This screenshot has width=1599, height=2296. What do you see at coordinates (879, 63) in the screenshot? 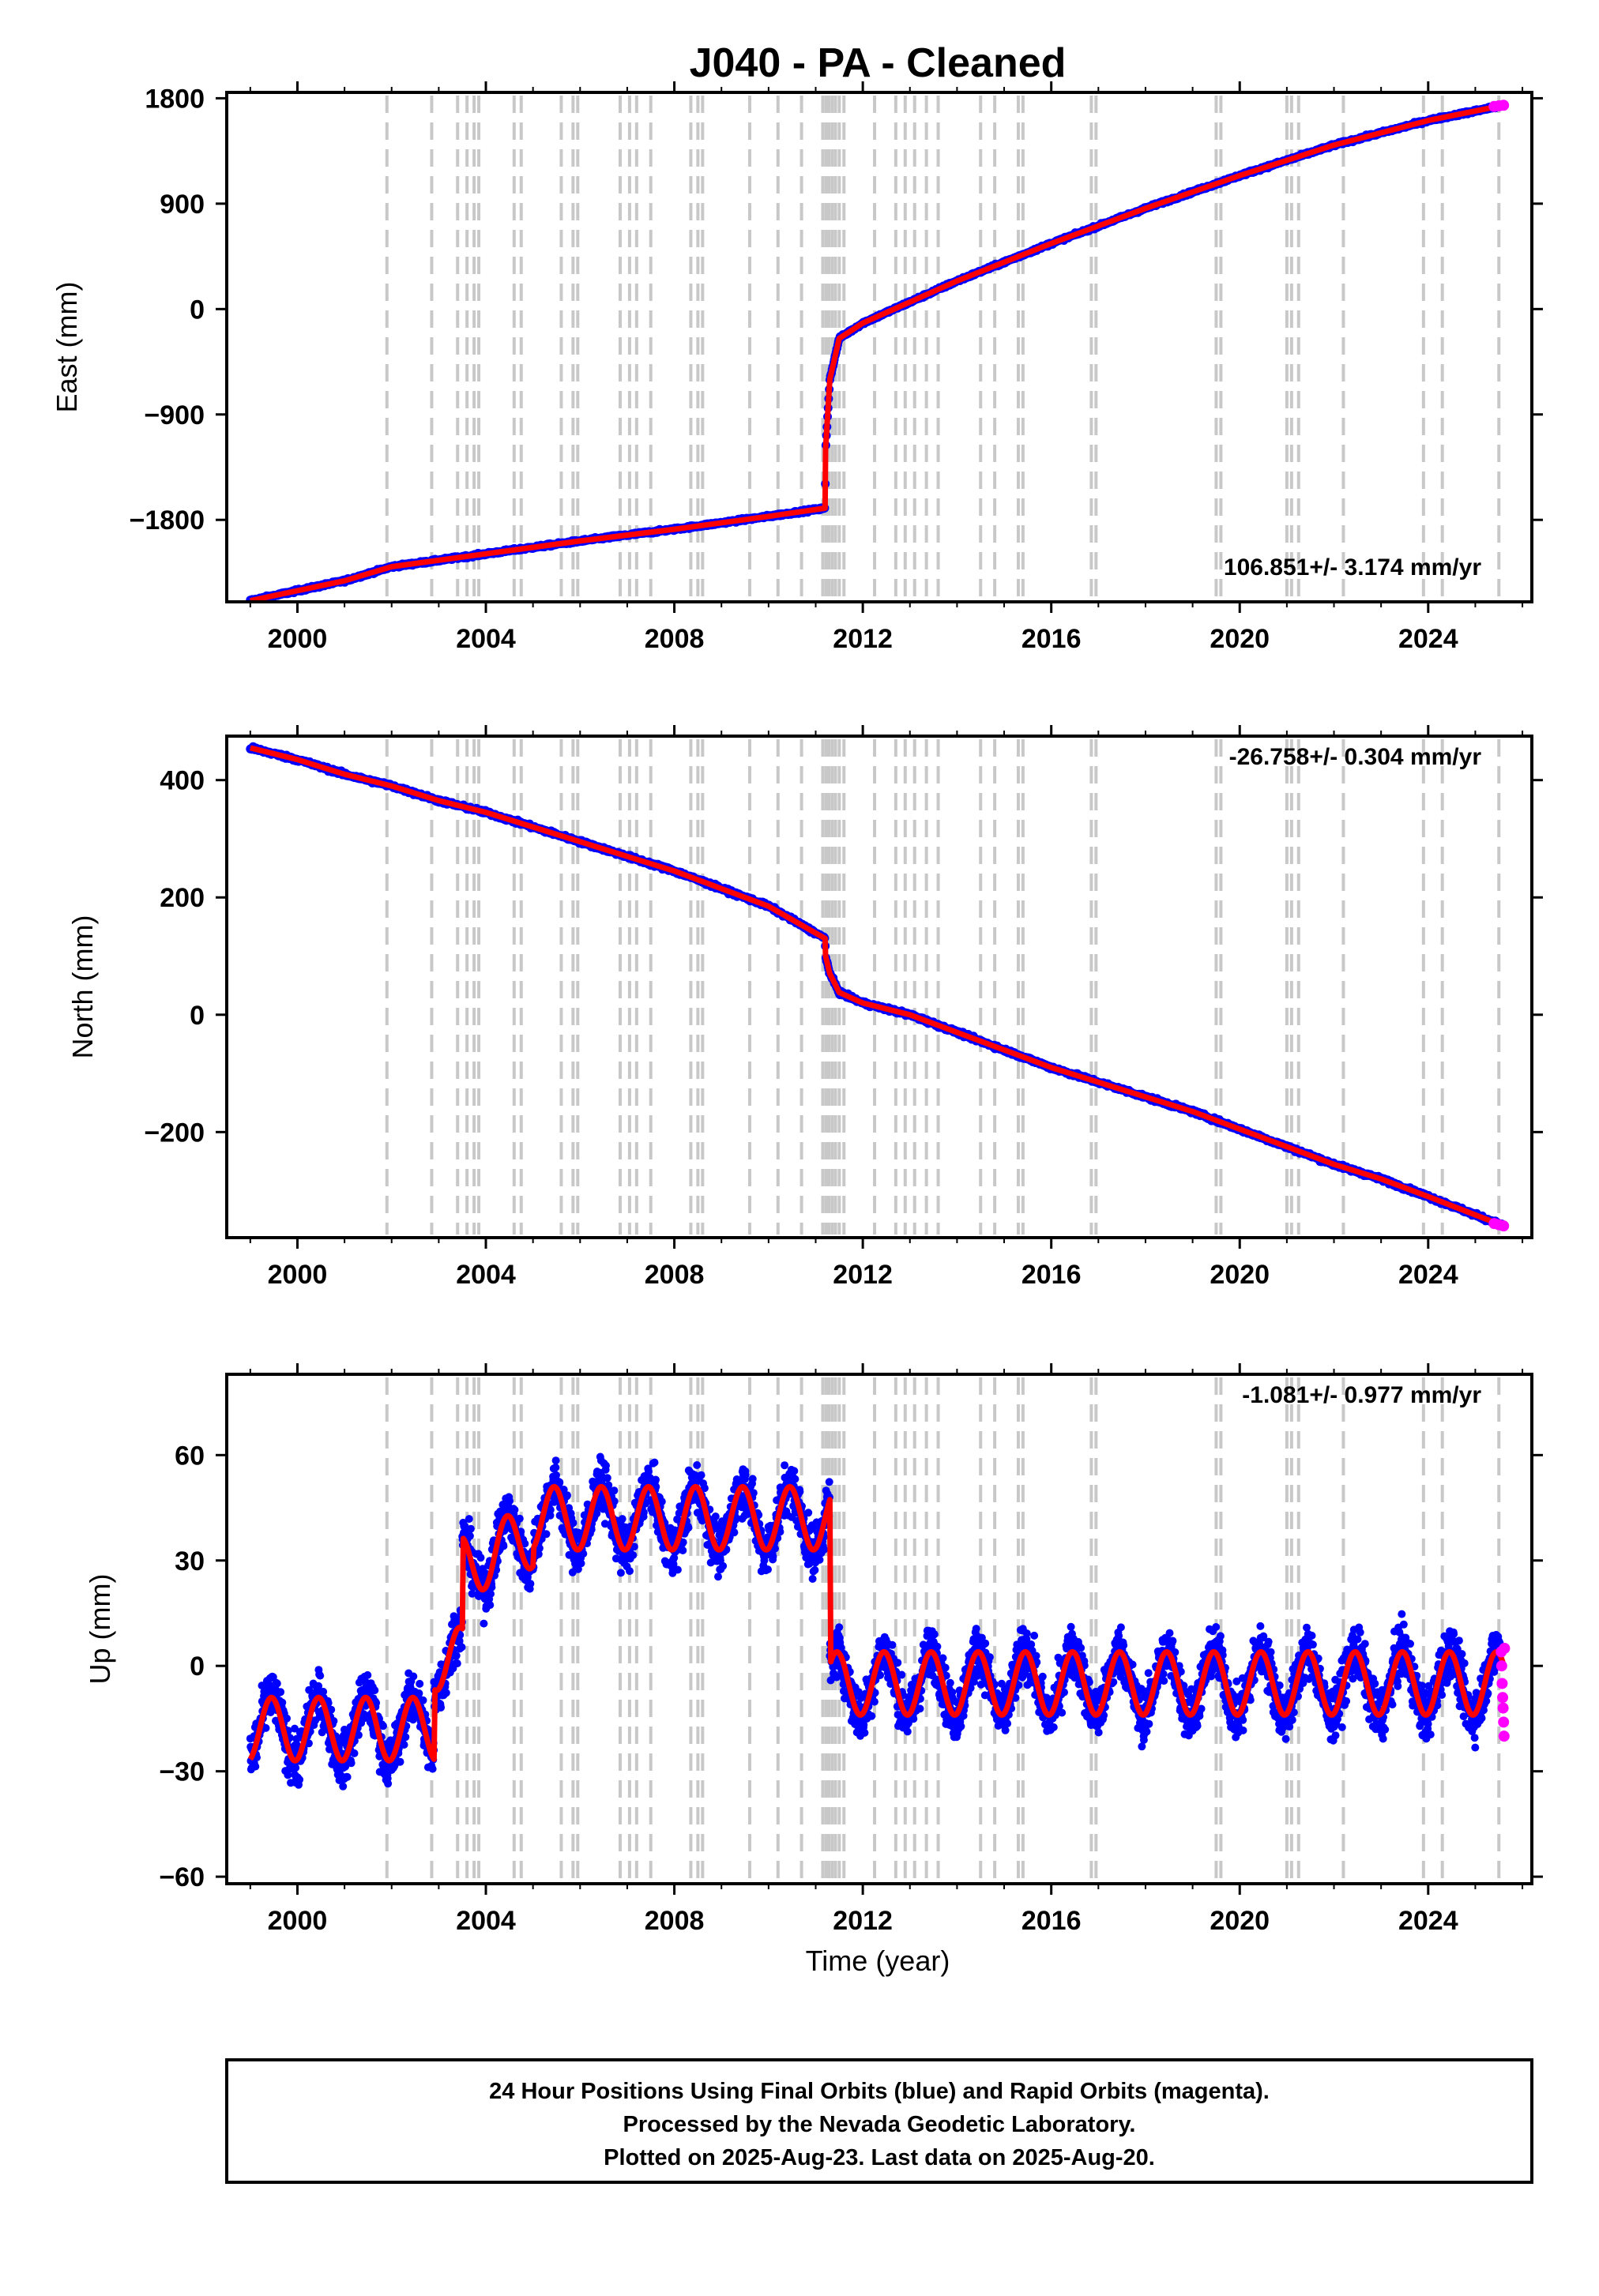
I see `chart-title: J040 - PA - Cleaned` at bounding box center [879, 63].